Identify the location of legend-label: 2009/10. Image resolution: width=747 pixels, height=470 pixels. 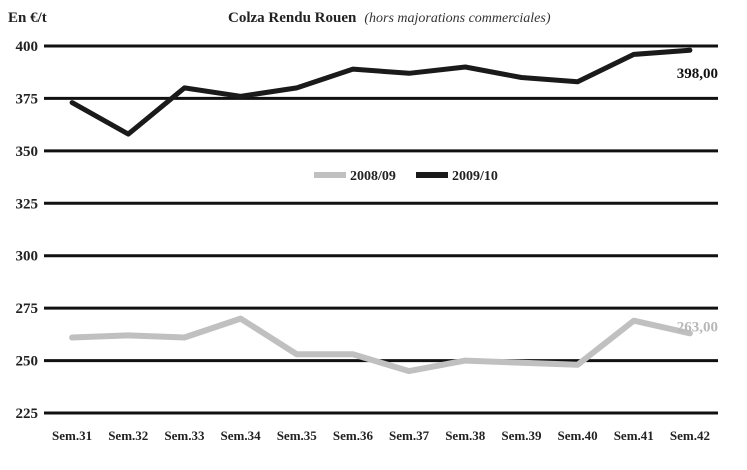
(475, 176).